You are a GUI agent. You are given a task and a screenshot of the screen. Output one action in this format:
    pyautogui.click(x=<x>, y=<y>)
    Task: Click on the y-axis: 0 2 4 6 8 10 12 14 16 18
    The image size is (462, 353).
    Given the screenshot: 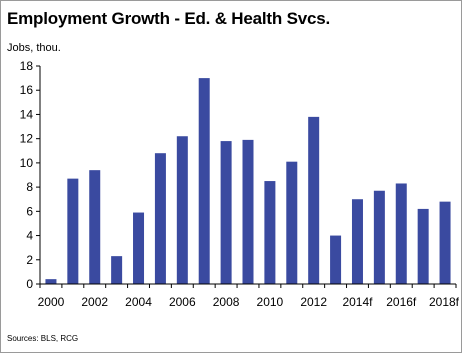 What is the action you would take?
    pyautogui.click(x=30, y=175)
    